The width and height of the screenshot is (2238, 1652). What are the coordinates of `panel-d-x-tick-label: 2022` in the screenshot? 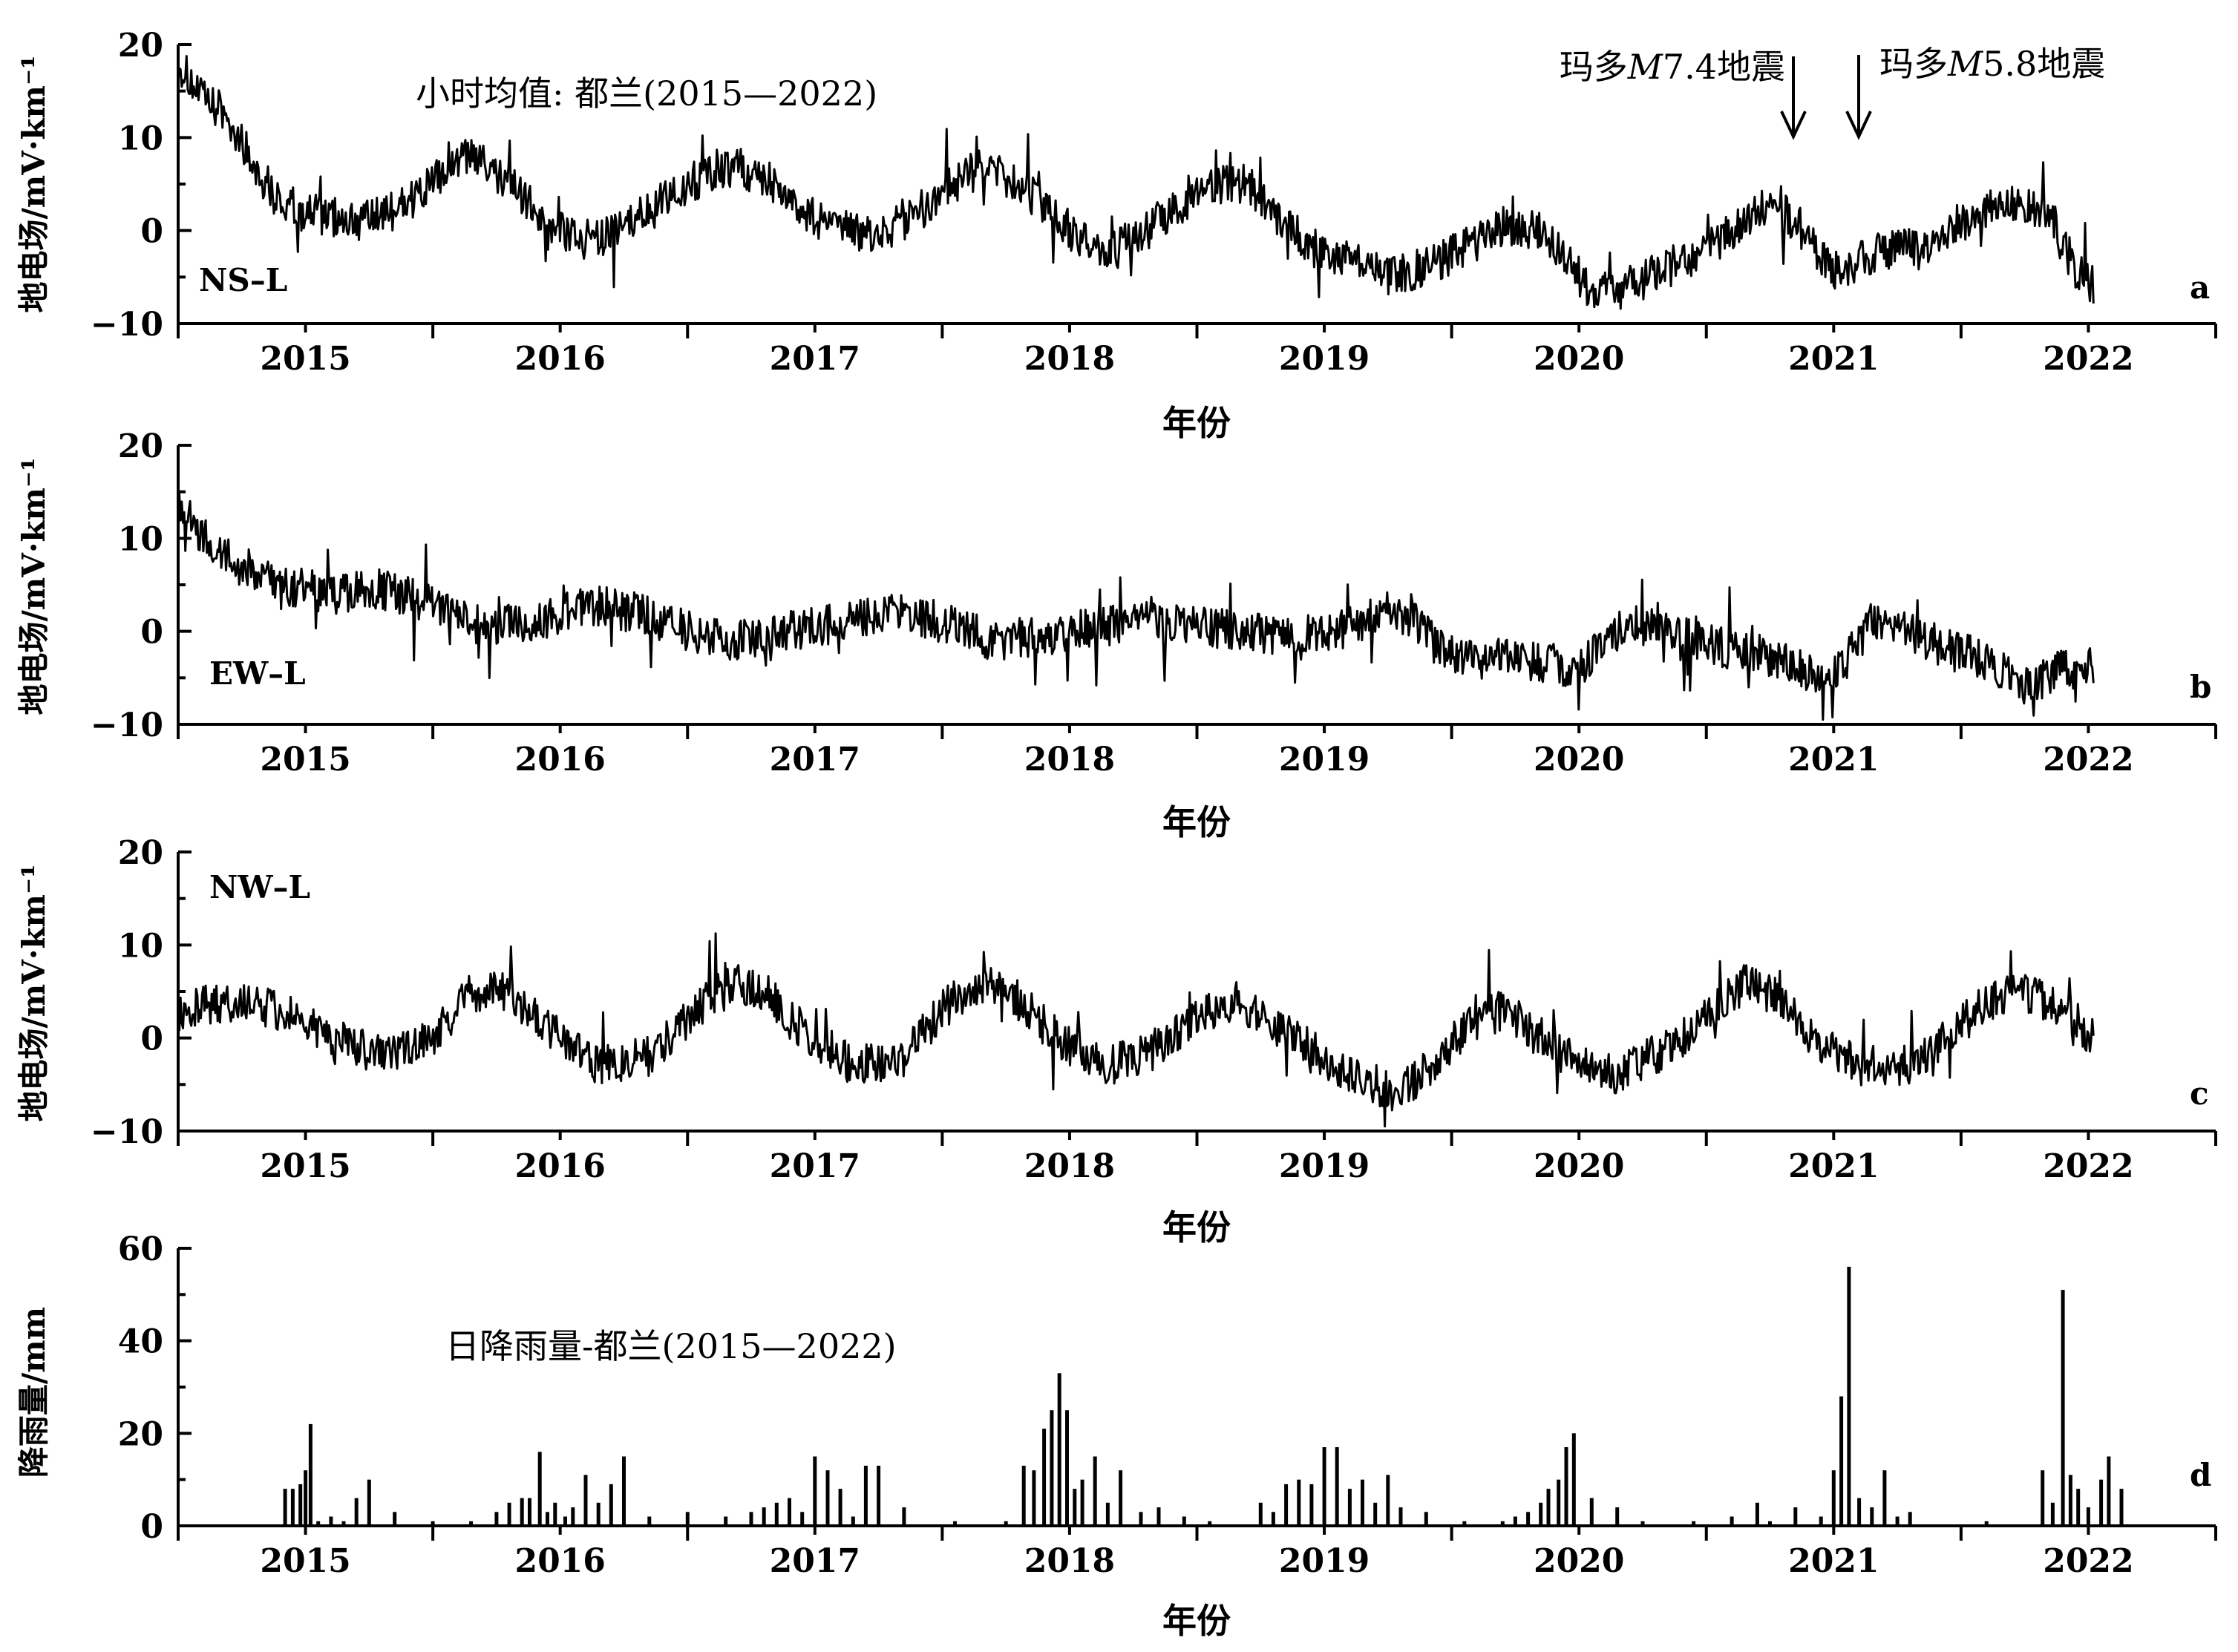 It's located at (2088, 1561).